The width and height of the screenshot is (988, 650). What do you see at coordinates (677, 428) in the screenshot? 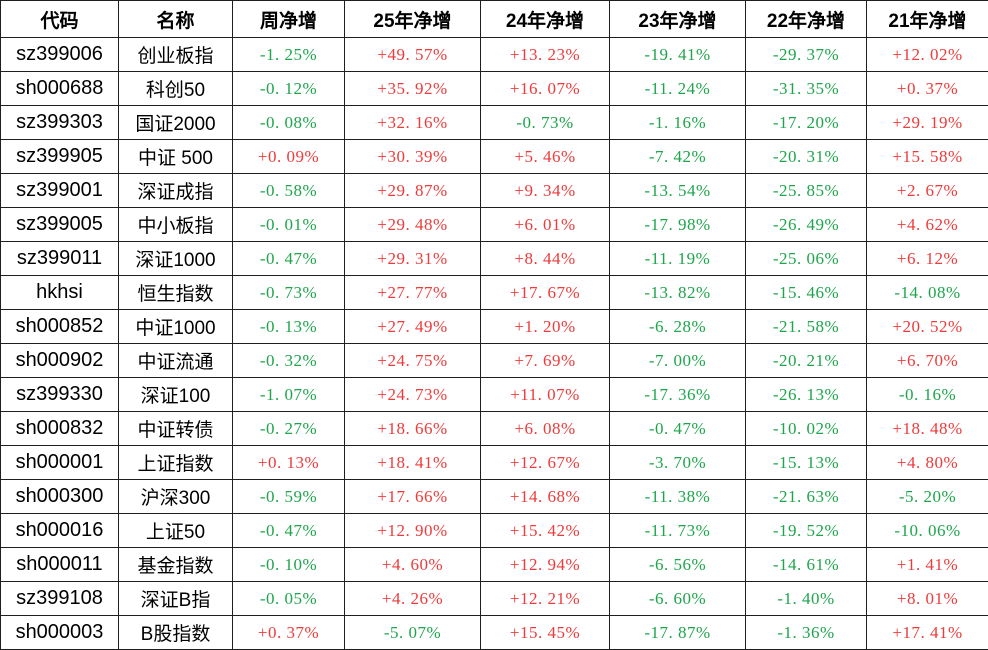
I see `cell-y2023-change: -0. 47%` at bounding box center [677, 428].